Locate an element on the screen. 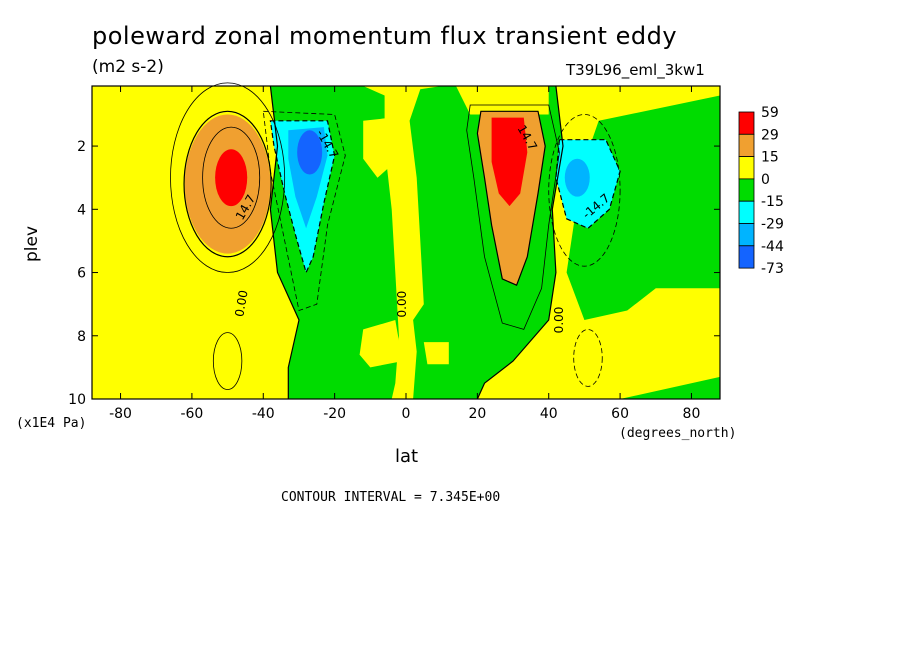 The image size is (904, 654). y-tick-label: 10 is located at coordinates (77, 400).